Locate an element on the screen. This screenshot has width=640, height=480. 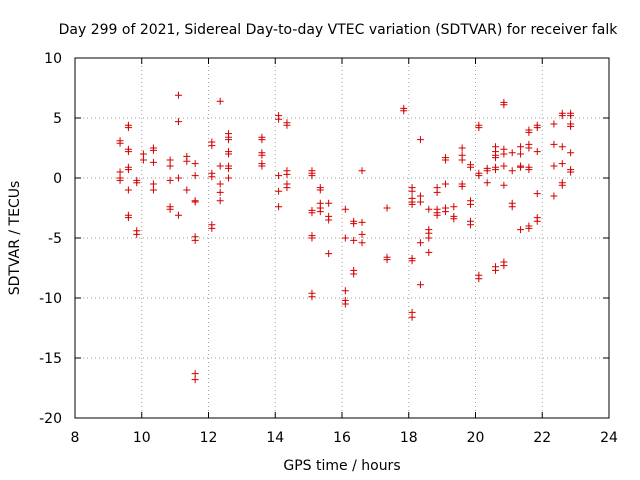
y-axis-title: SDTVAR / TECUs is located at coordinates (15, 238).